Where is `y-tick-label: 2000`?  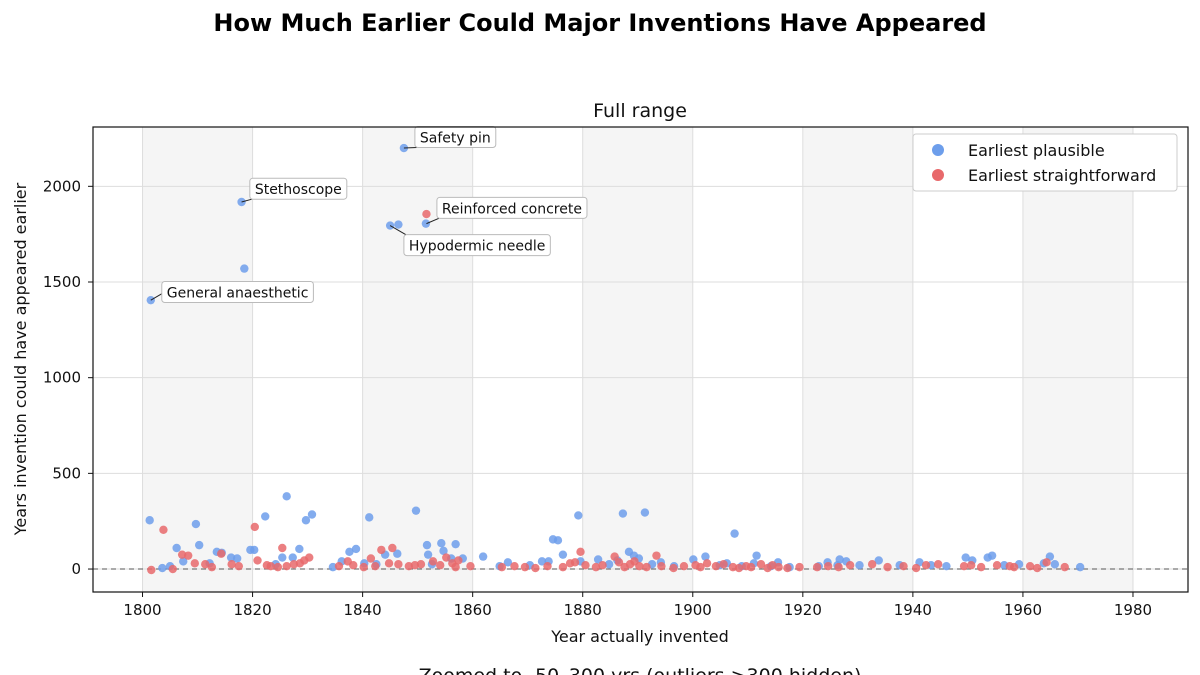
y-tick-label: 2000 is located at coordinates (62, 186).